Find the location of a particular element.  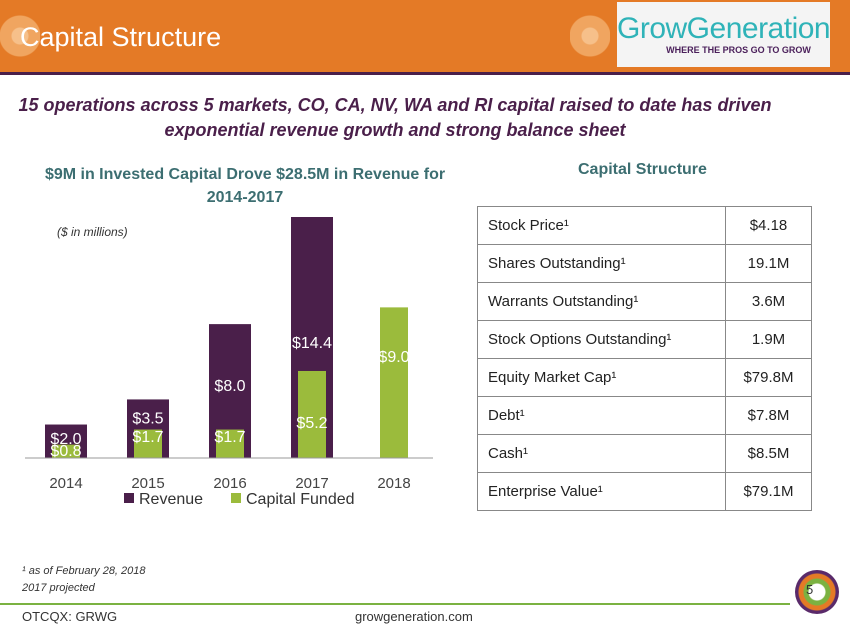

capital-data-label: $9.0 is located at coordinates (393, 357).